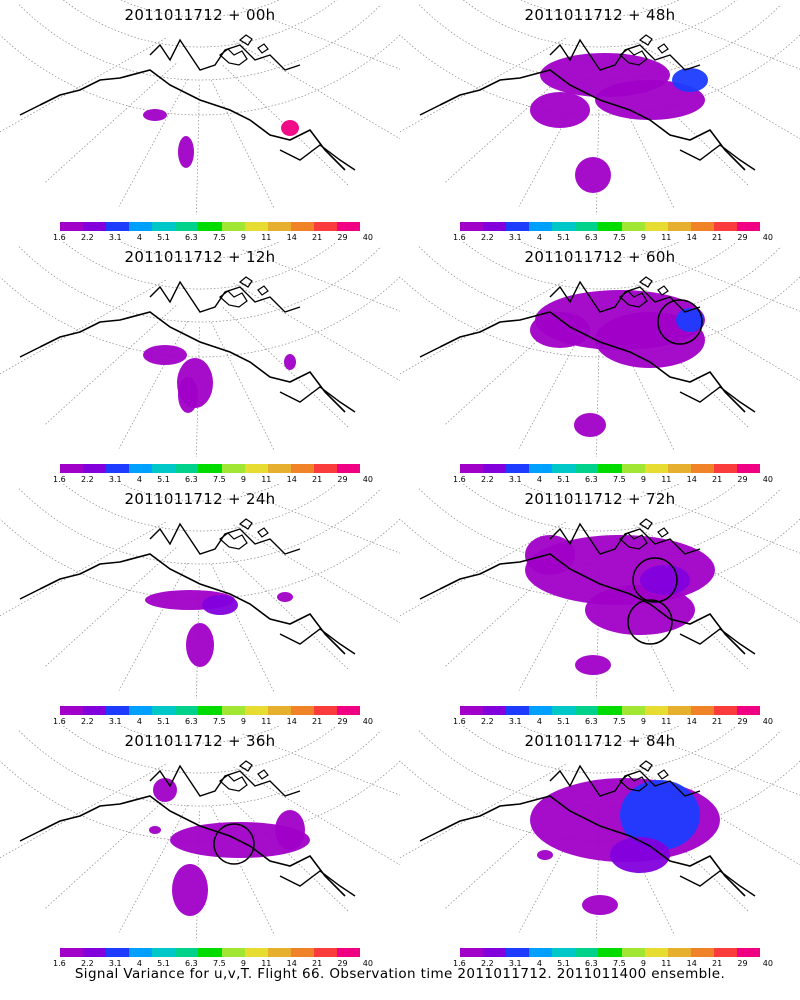  I want to click on panel-title: 2011011712 + 00h, so click(200, 15).